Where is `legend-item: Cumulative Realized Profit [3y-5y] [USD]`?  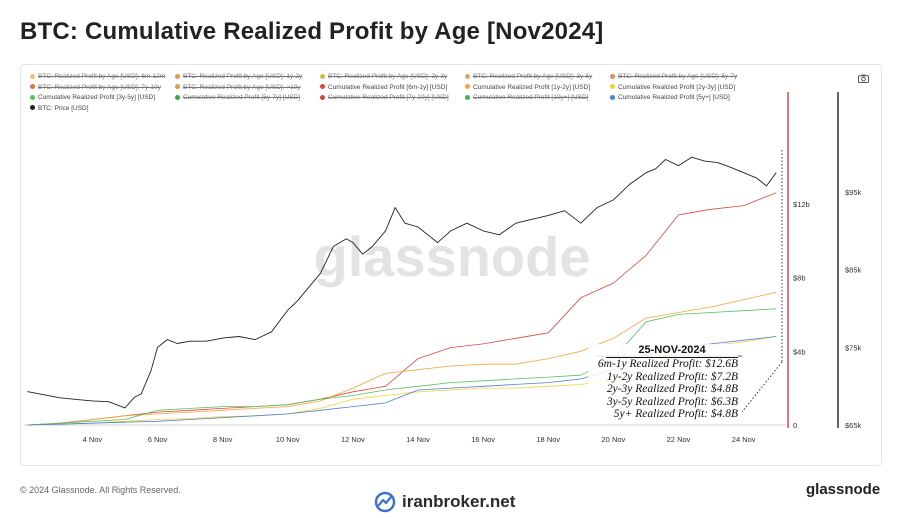
legend-item: Cumulative Realized Profit [3y-5y] [USD] is located at coordinates (92, 98).